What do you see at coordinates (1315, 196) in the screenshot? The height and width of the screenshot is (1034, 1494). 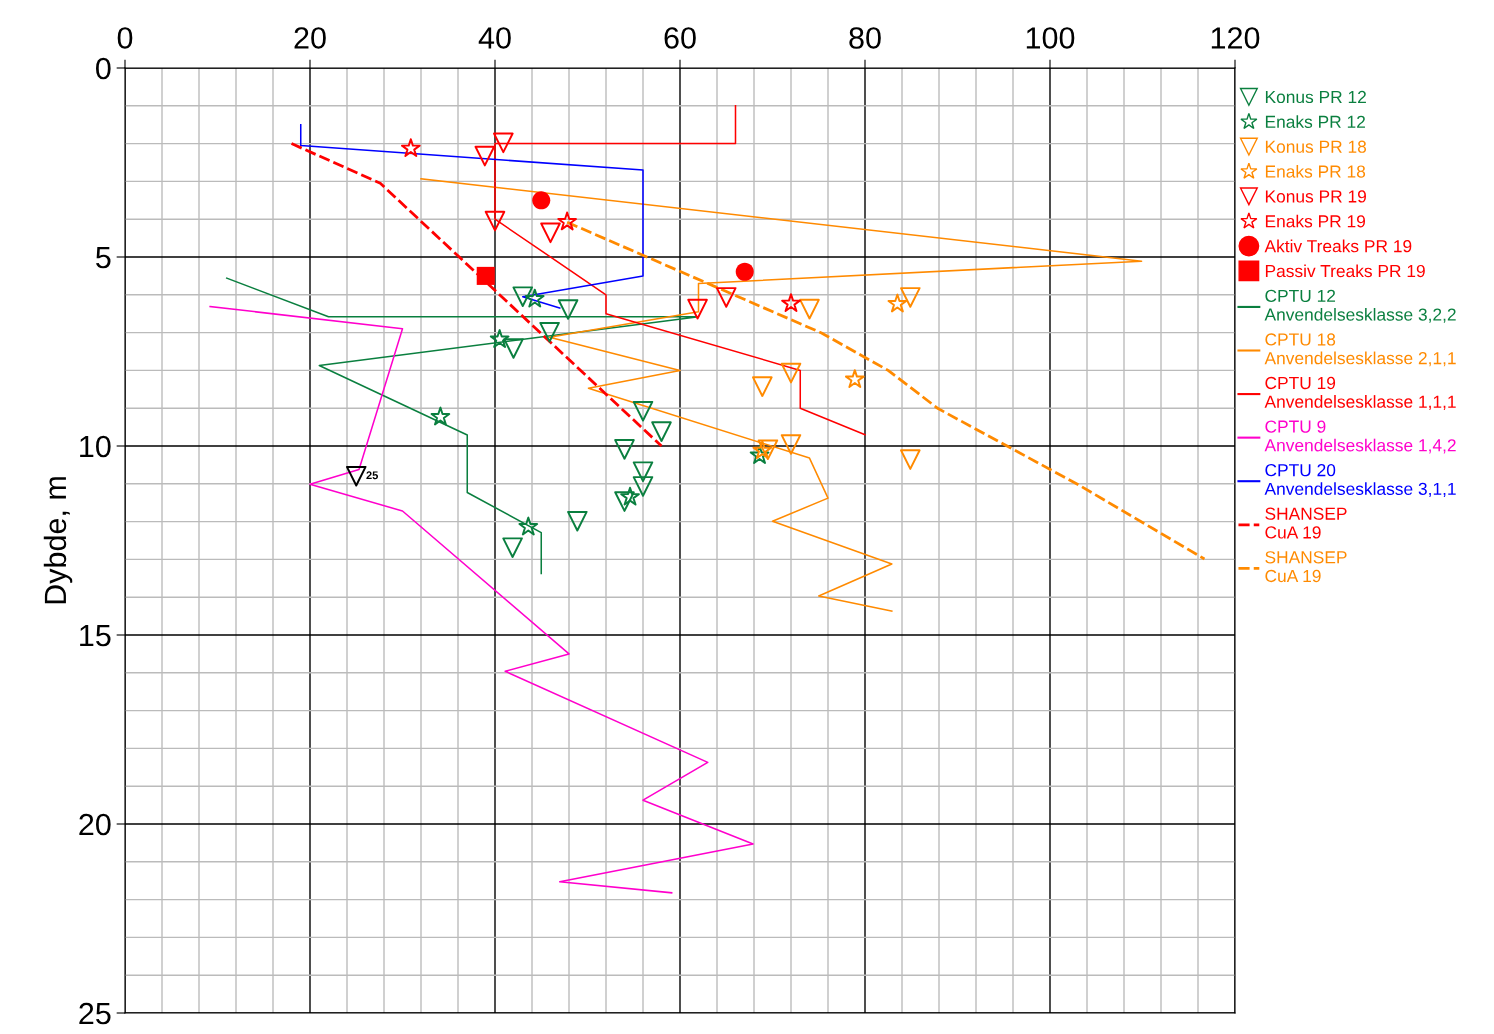 I see `legend-label: Konus PR 19` at bounding box center [1315, 196].